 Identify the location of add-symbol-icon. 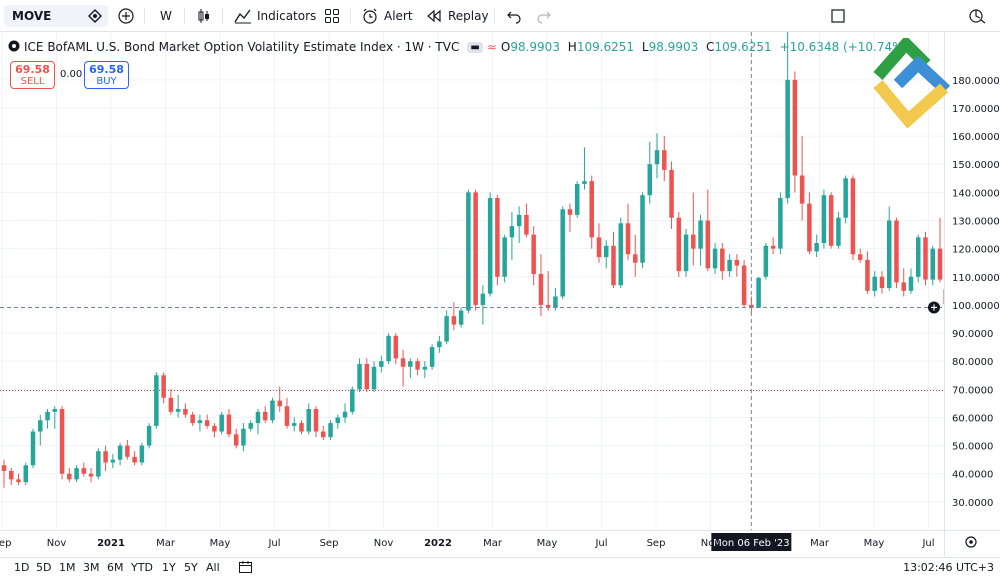
(126, 16).